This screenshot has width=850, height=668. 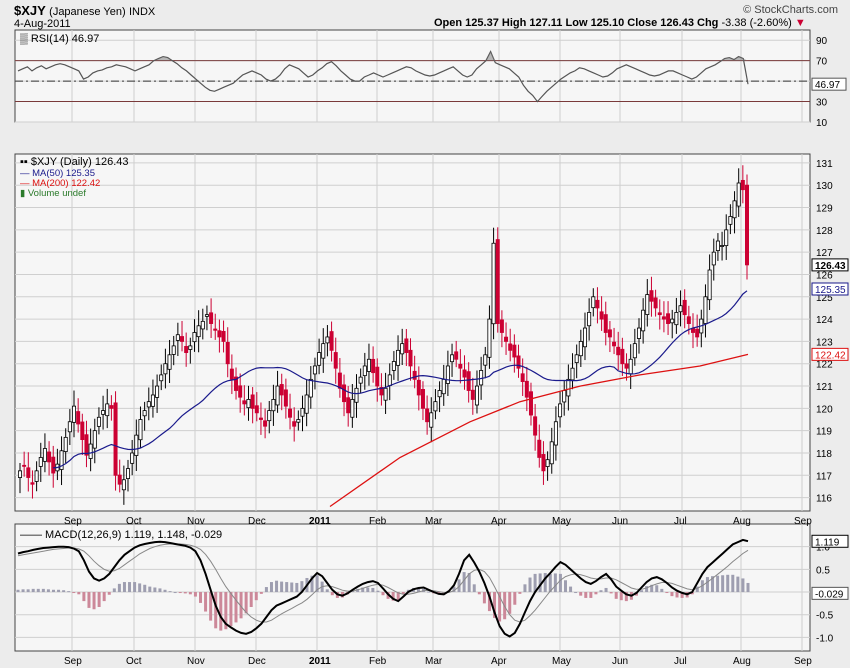 I want to click on rsi-line, so click(x=383, y=76).